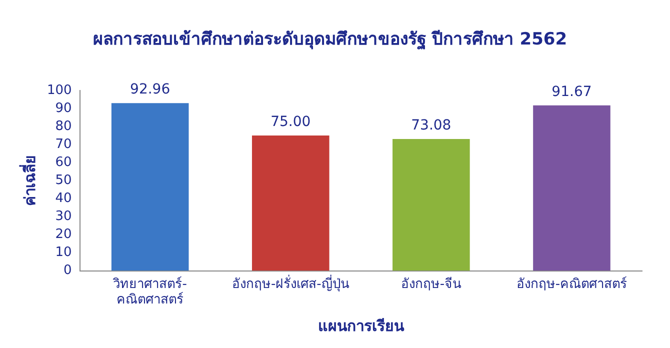 The image size is (670, 348). Describe the element at coordinates (572, 92) in the screenshot. I see `data-label: 91.67` at that location.